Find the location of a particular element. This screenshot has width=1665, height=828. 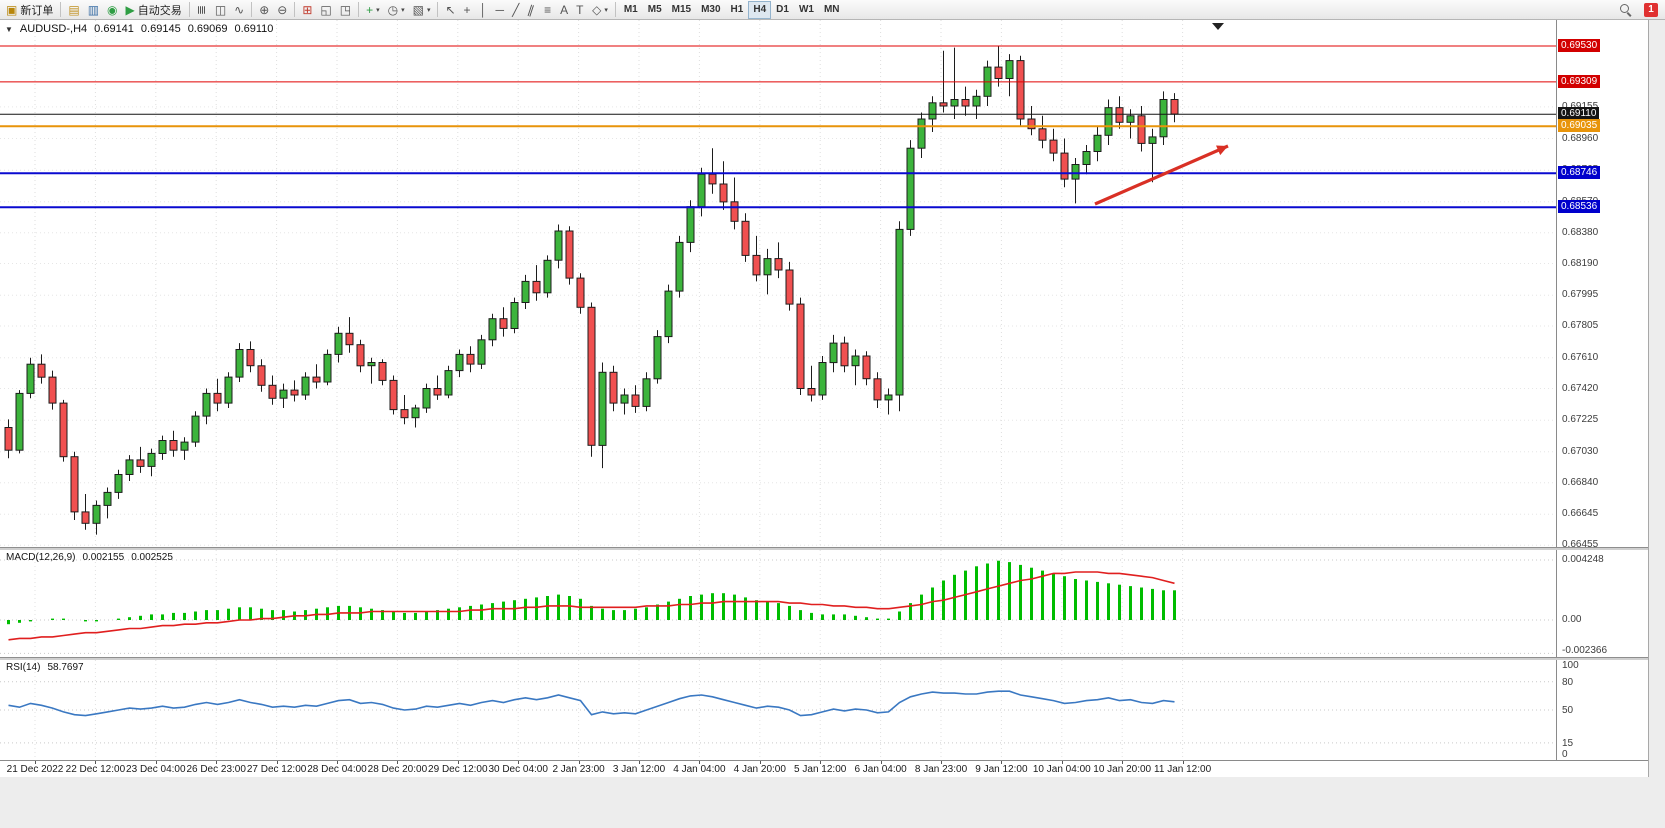

horizontal-line-button: ─ is located at coordinates (500, 10).